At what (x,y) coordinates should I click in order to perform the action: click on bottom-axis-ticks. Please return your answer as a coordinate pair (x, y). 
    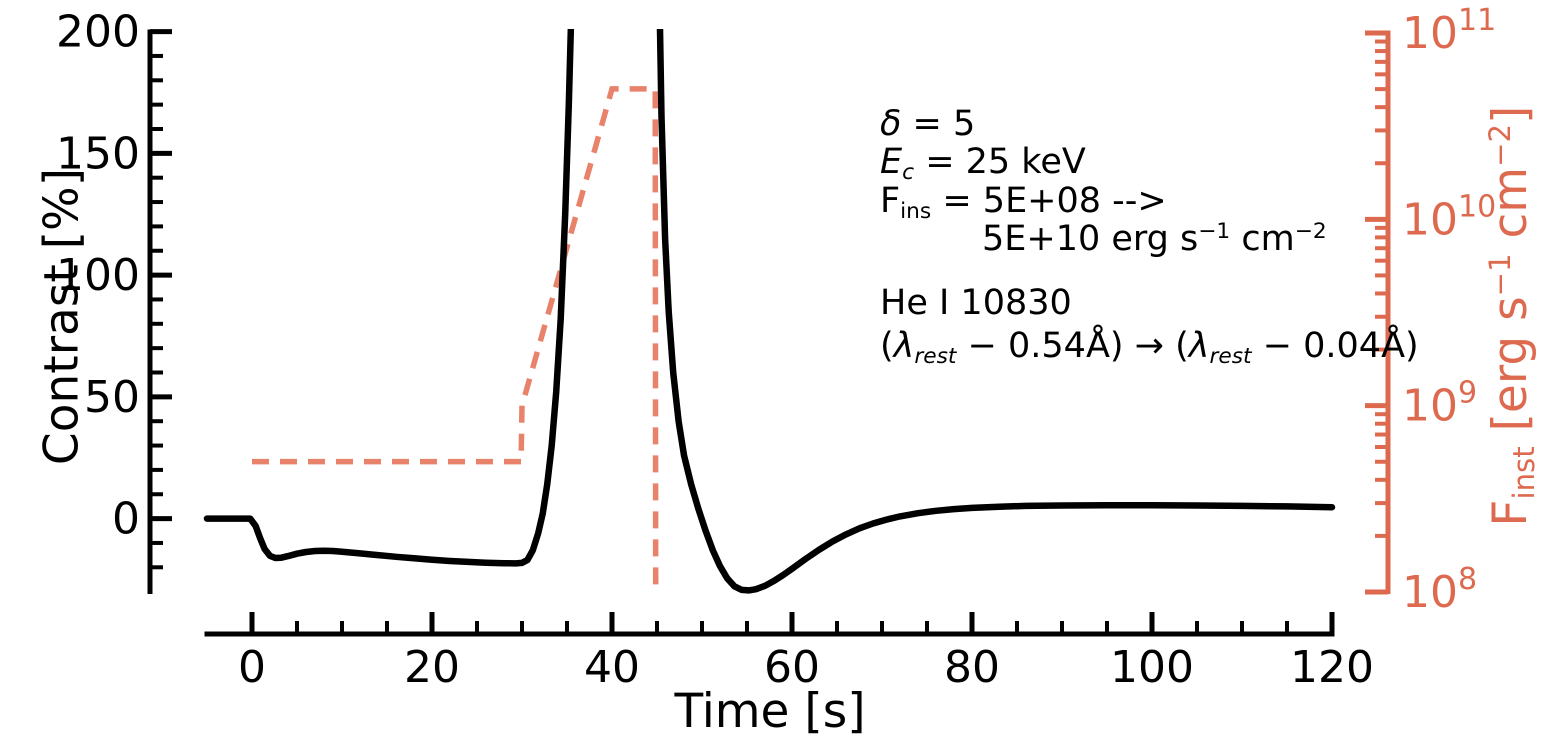
    Looking at the image, I should click on (792, 623).